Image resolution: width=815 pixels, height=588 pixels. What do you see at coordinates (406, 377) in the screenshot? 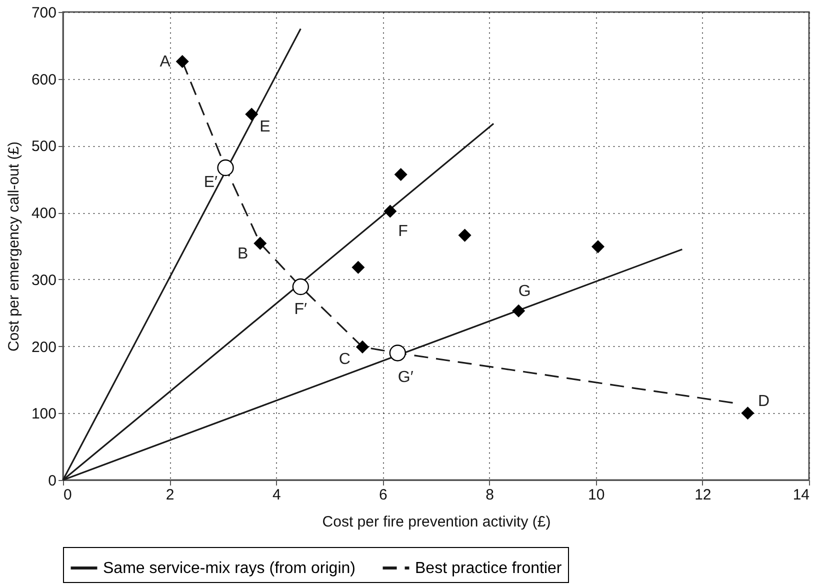
I see `annotation: G′` at bounding box center [406, 377].